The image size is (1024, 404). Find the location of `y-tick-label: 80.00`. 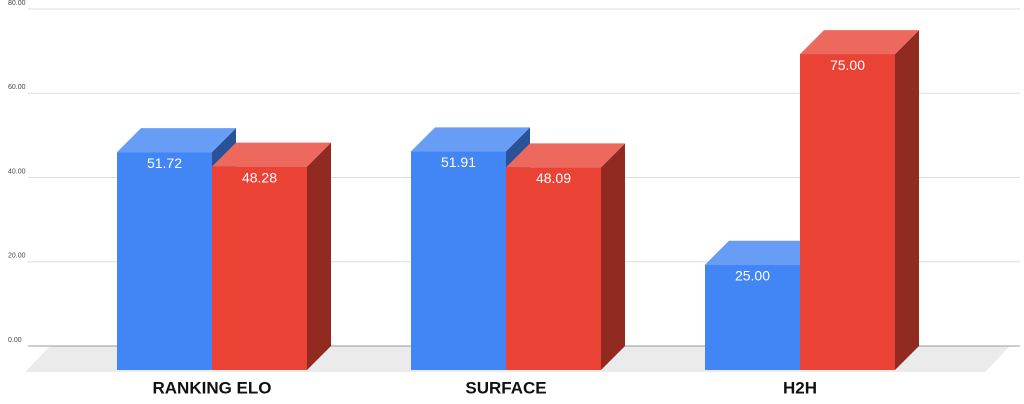

y-tick-label: 80.00 is located at coordinates (17, 3).